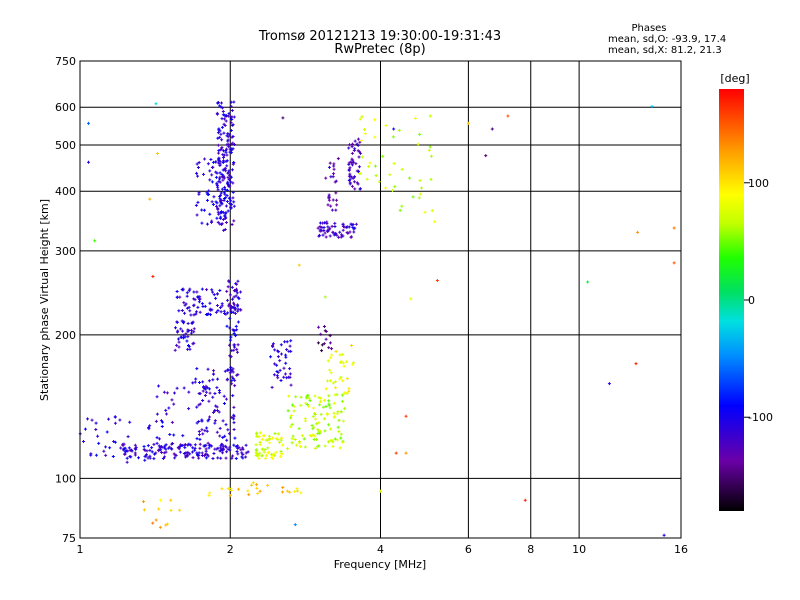 The image size is (800, 600). I want to click on chart-title: Tromsø 20121213 19:30:00-19:31:43, so click(379, 36).